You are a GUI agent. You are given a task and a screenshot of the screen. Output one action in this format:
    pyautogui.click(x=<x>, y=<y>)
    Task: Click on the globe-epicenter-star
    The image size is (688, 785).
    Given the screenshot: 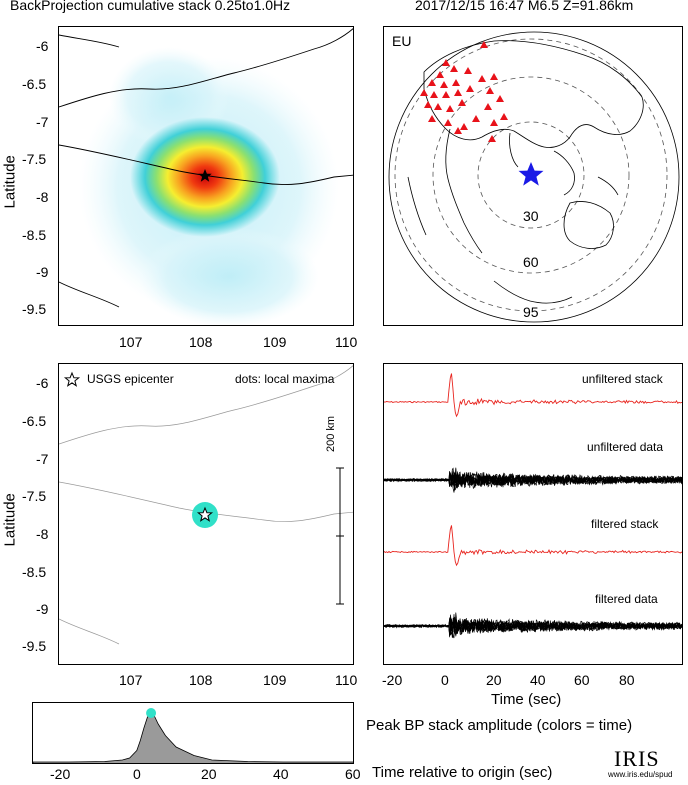 What is the action you would take?
    pyautogui.click(x=531, y=174)
    